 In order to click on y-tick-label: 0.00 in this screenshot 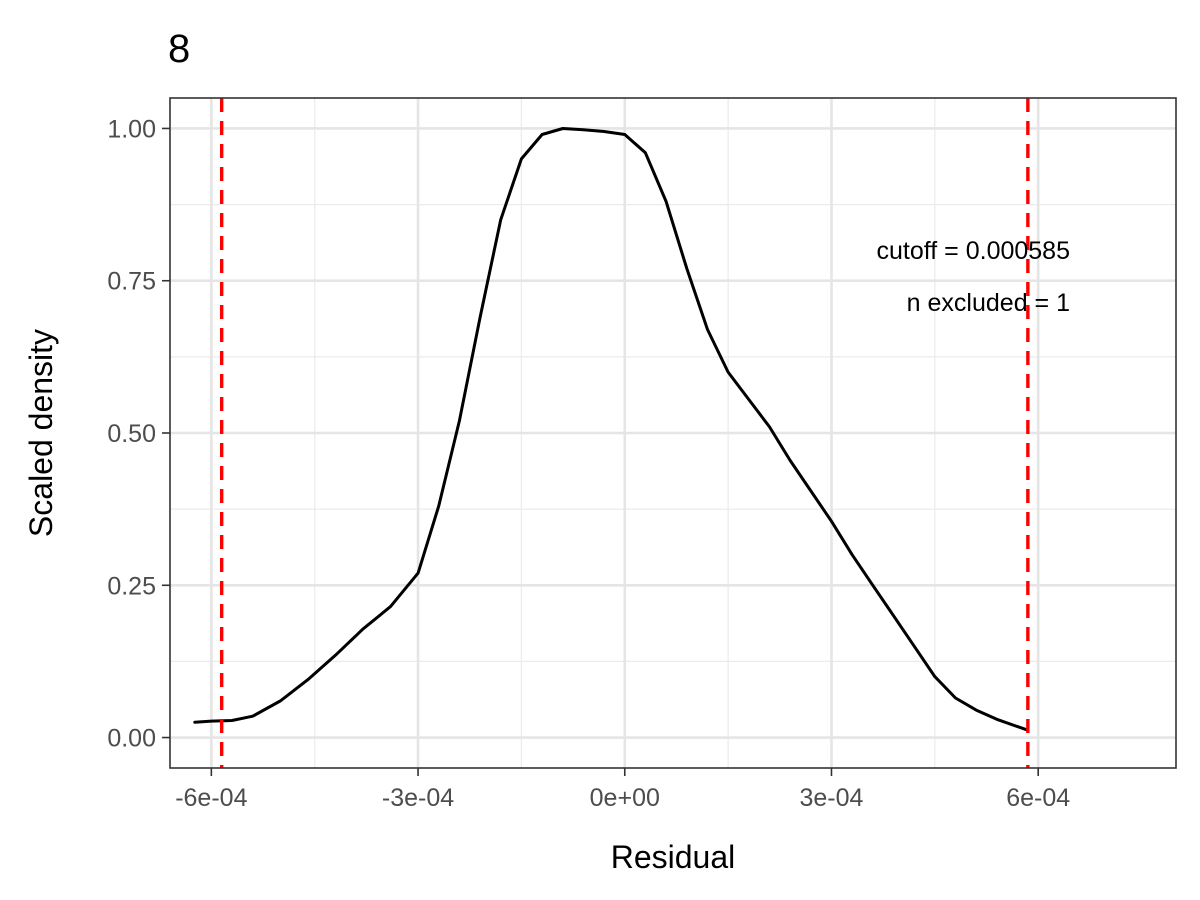, I will do `click(131, 739)`.